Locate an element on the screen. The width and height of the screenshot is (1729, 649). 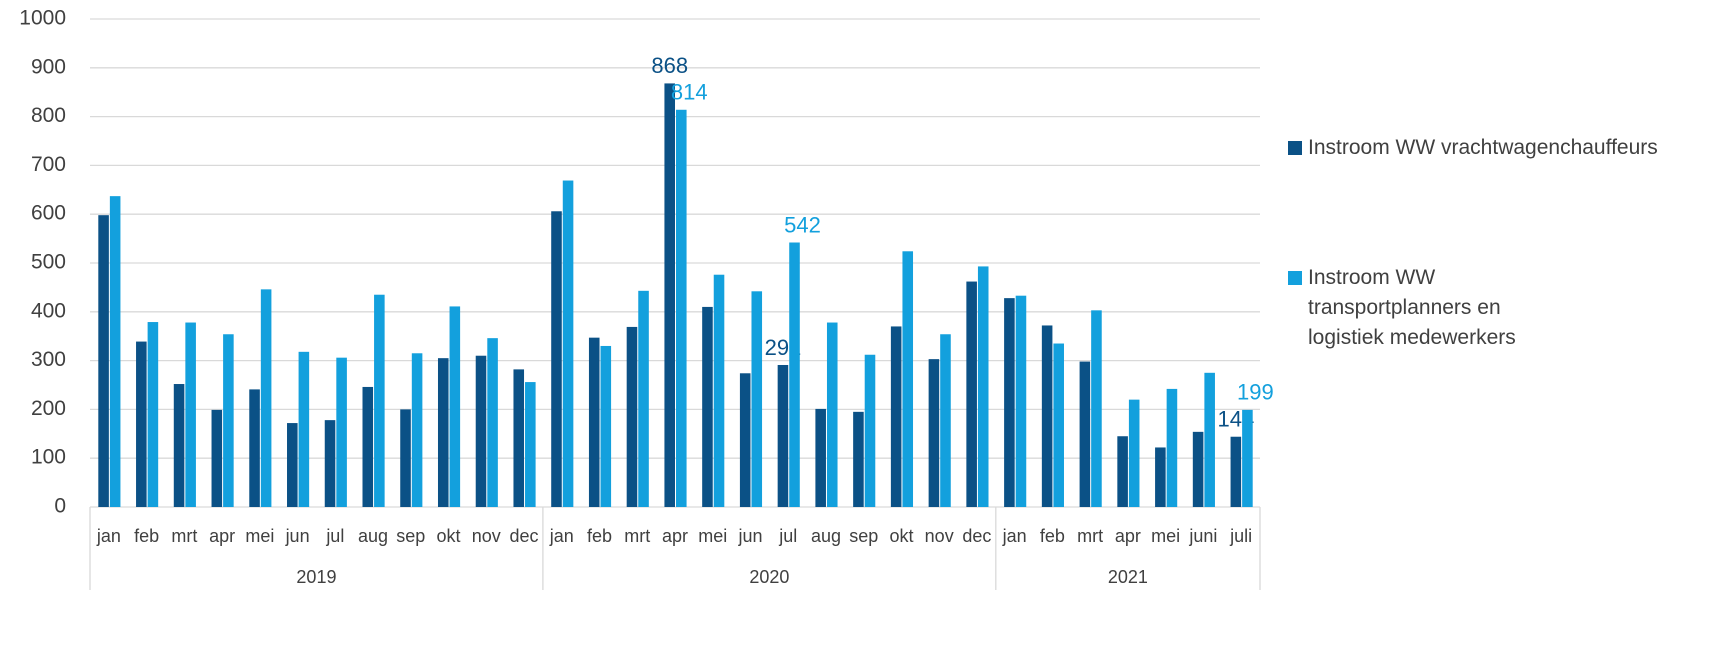
y-tick-label: 200 is located at coordinates (48, 408).